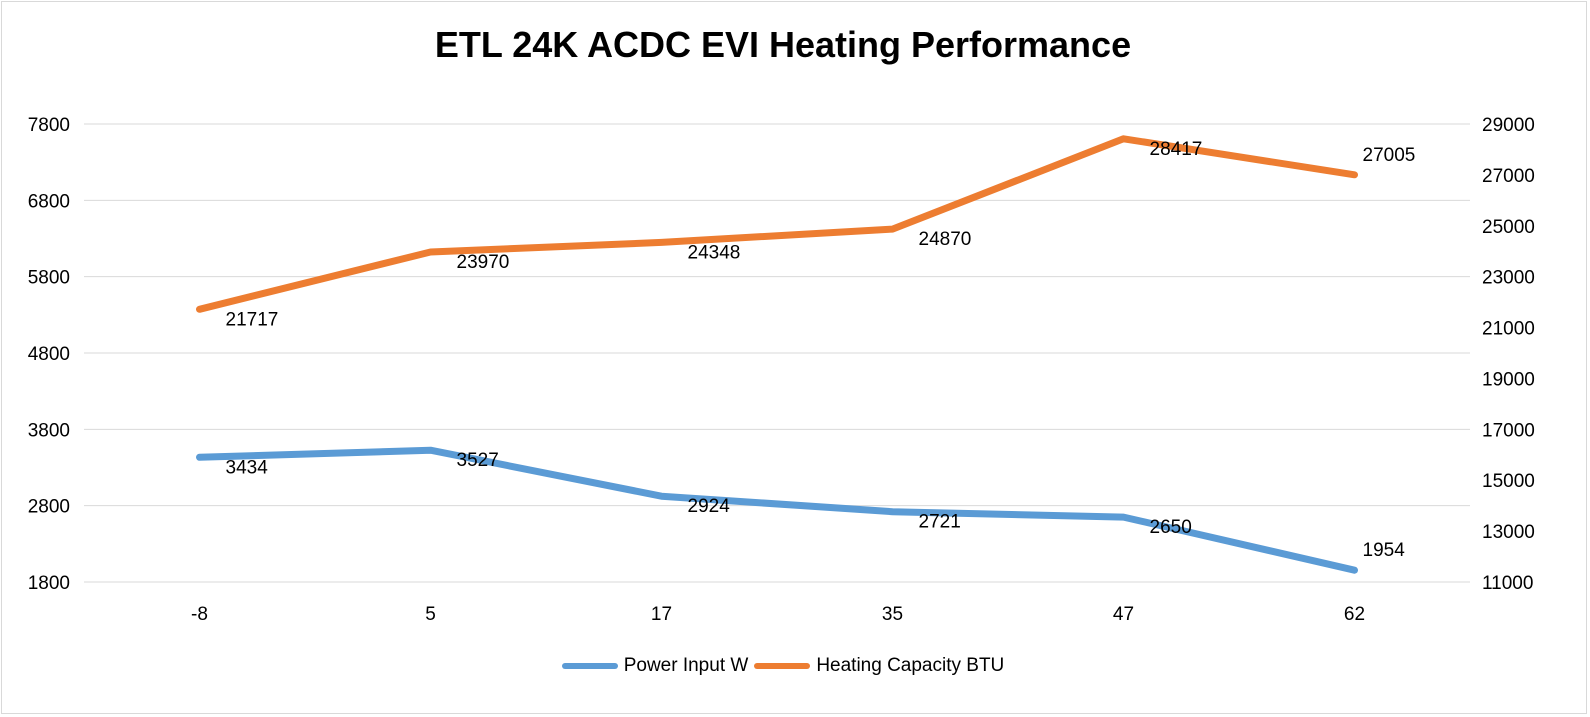  I want to click on y-left-tick-label: 7800, so click(49, 125).